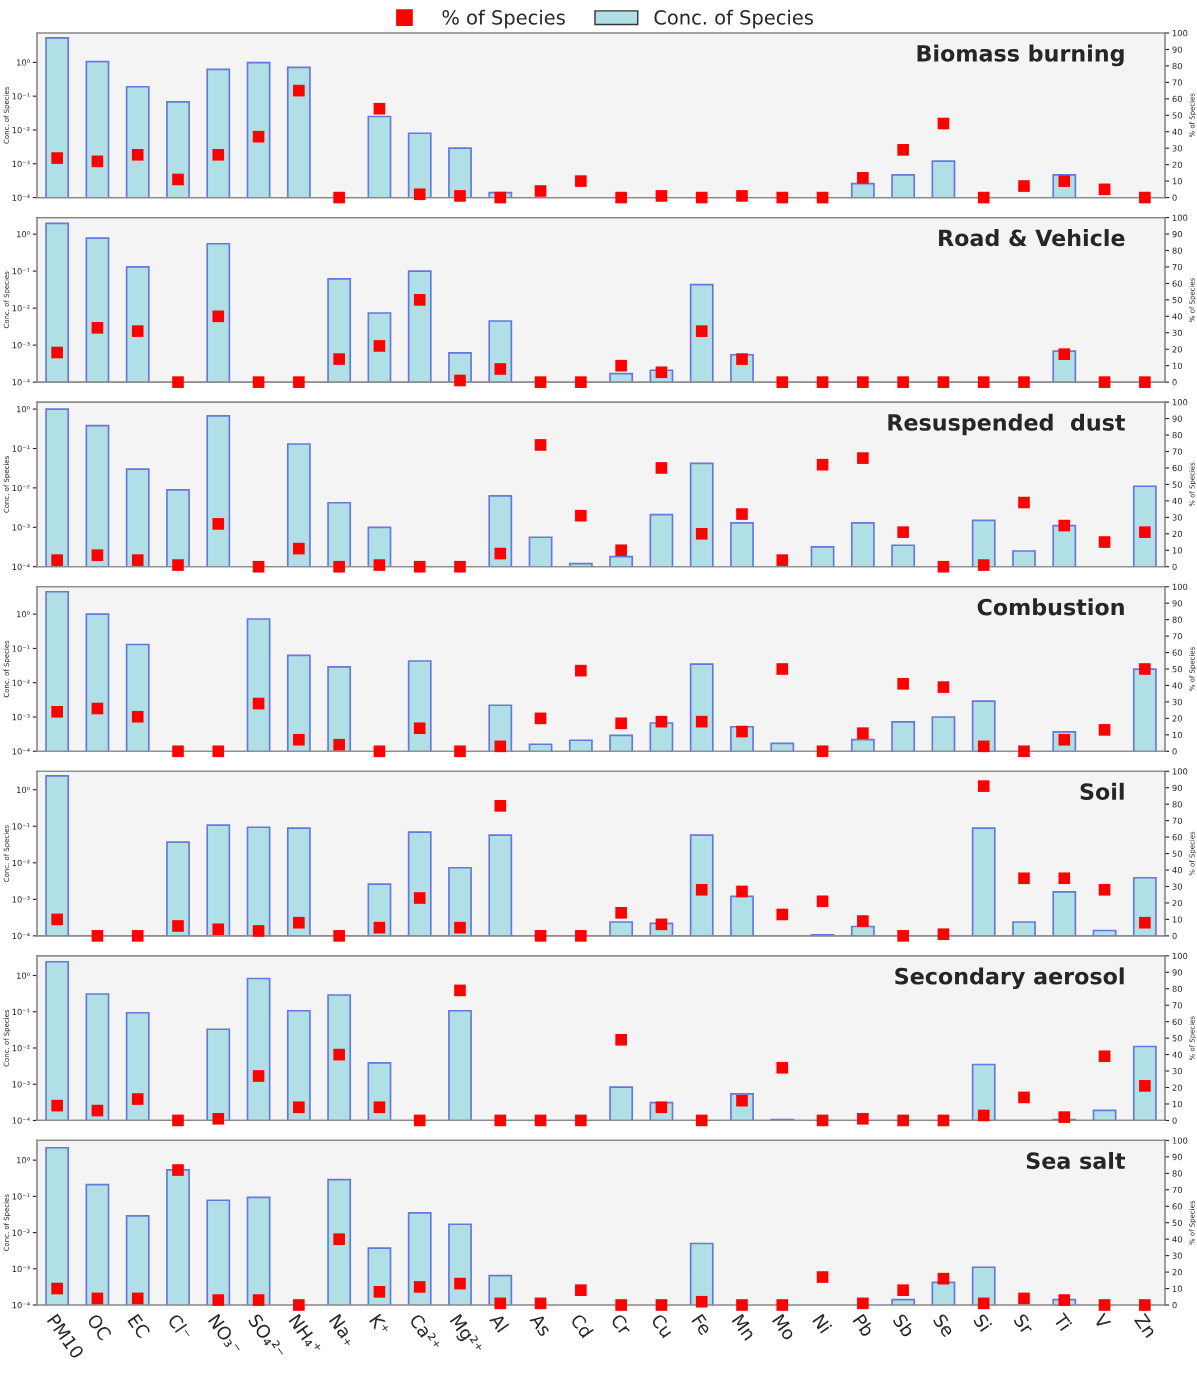 The width and height of the screenshot is (1197, 1386). I want to click on x-tick-label: EC, so click(139, 1326).